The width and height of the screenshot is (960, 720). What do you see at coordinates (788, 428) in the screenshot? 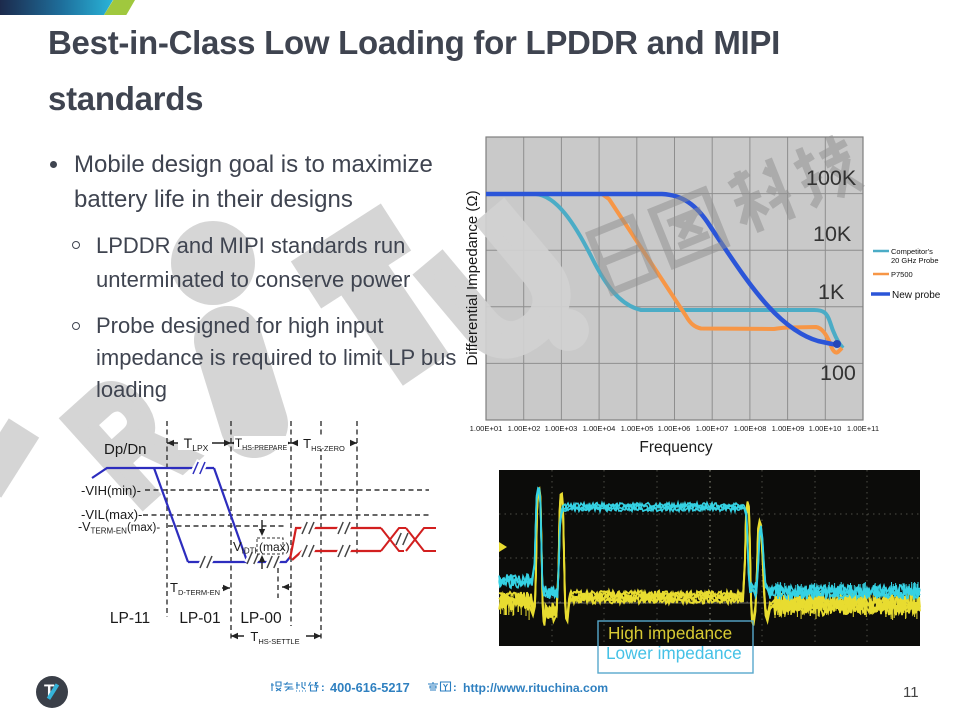
I see `svg-text: 1.00E+09` at bounding box center [788, 428].